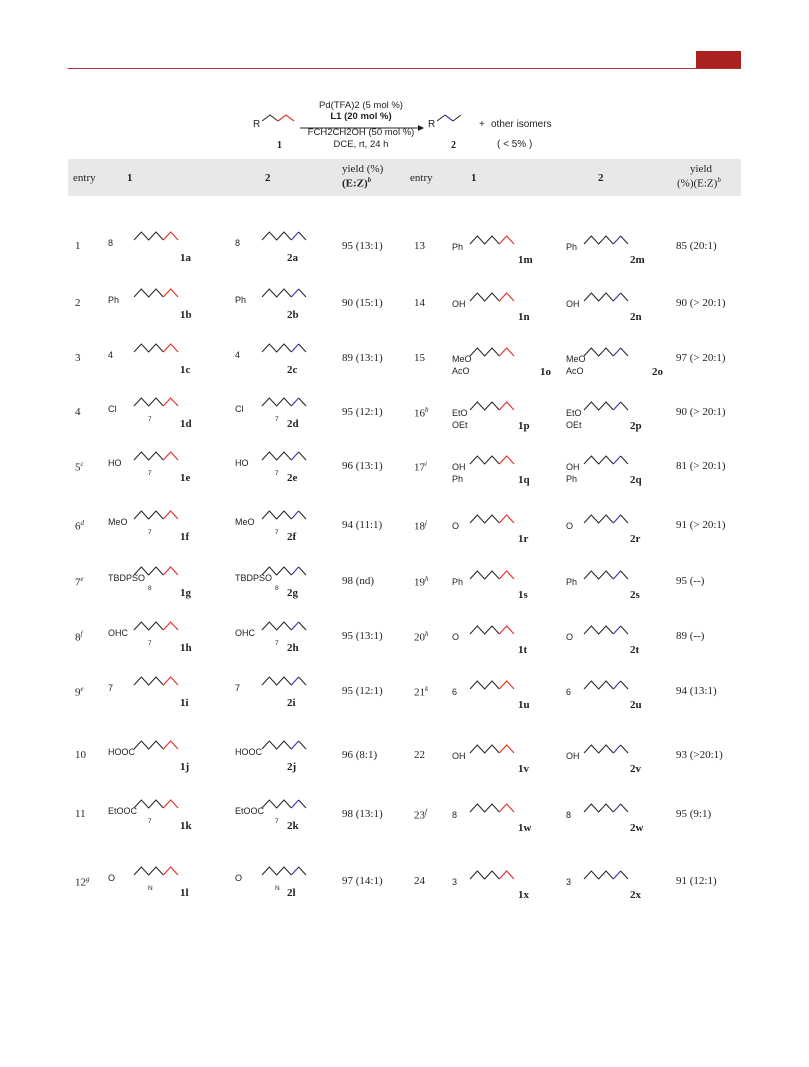 The width and height of the screenshot is (809, 1067). Describe the element at coordinates (250, 811) in the screenshot. I see `product-substituent: EtOOC` at that location.